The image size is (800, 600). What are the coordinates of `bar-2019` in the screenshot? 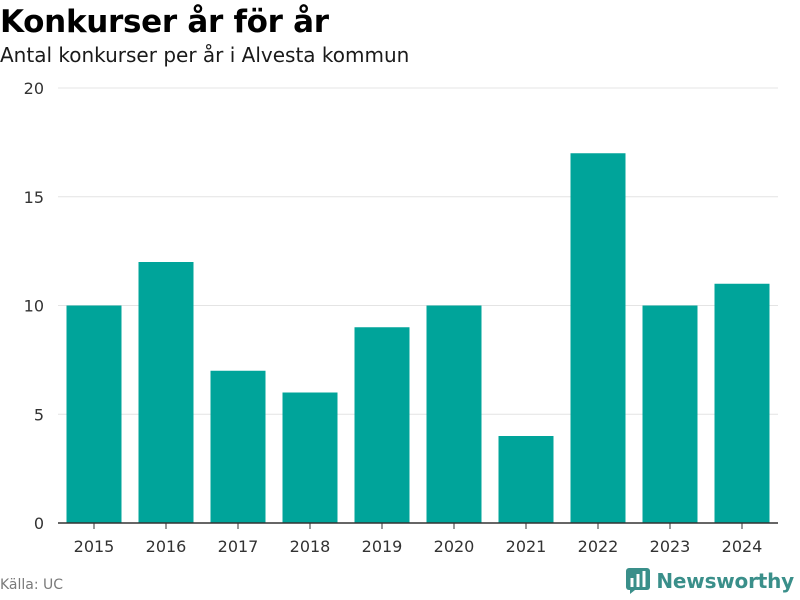 It's located at (382, 425).